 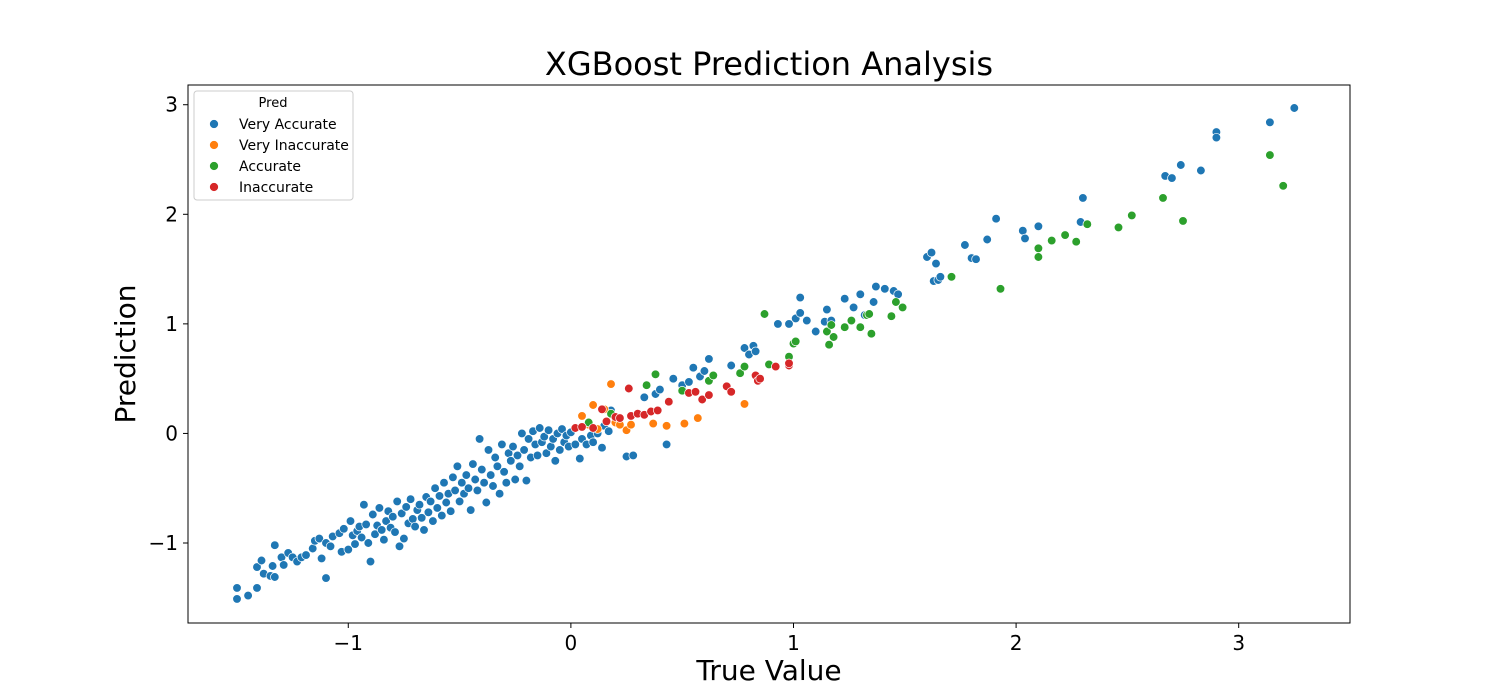 What do you see at coordinates (214, 145) in the screenshot?
I see `legend-marker-very-inaccurate` at bounding box center [214, 145].